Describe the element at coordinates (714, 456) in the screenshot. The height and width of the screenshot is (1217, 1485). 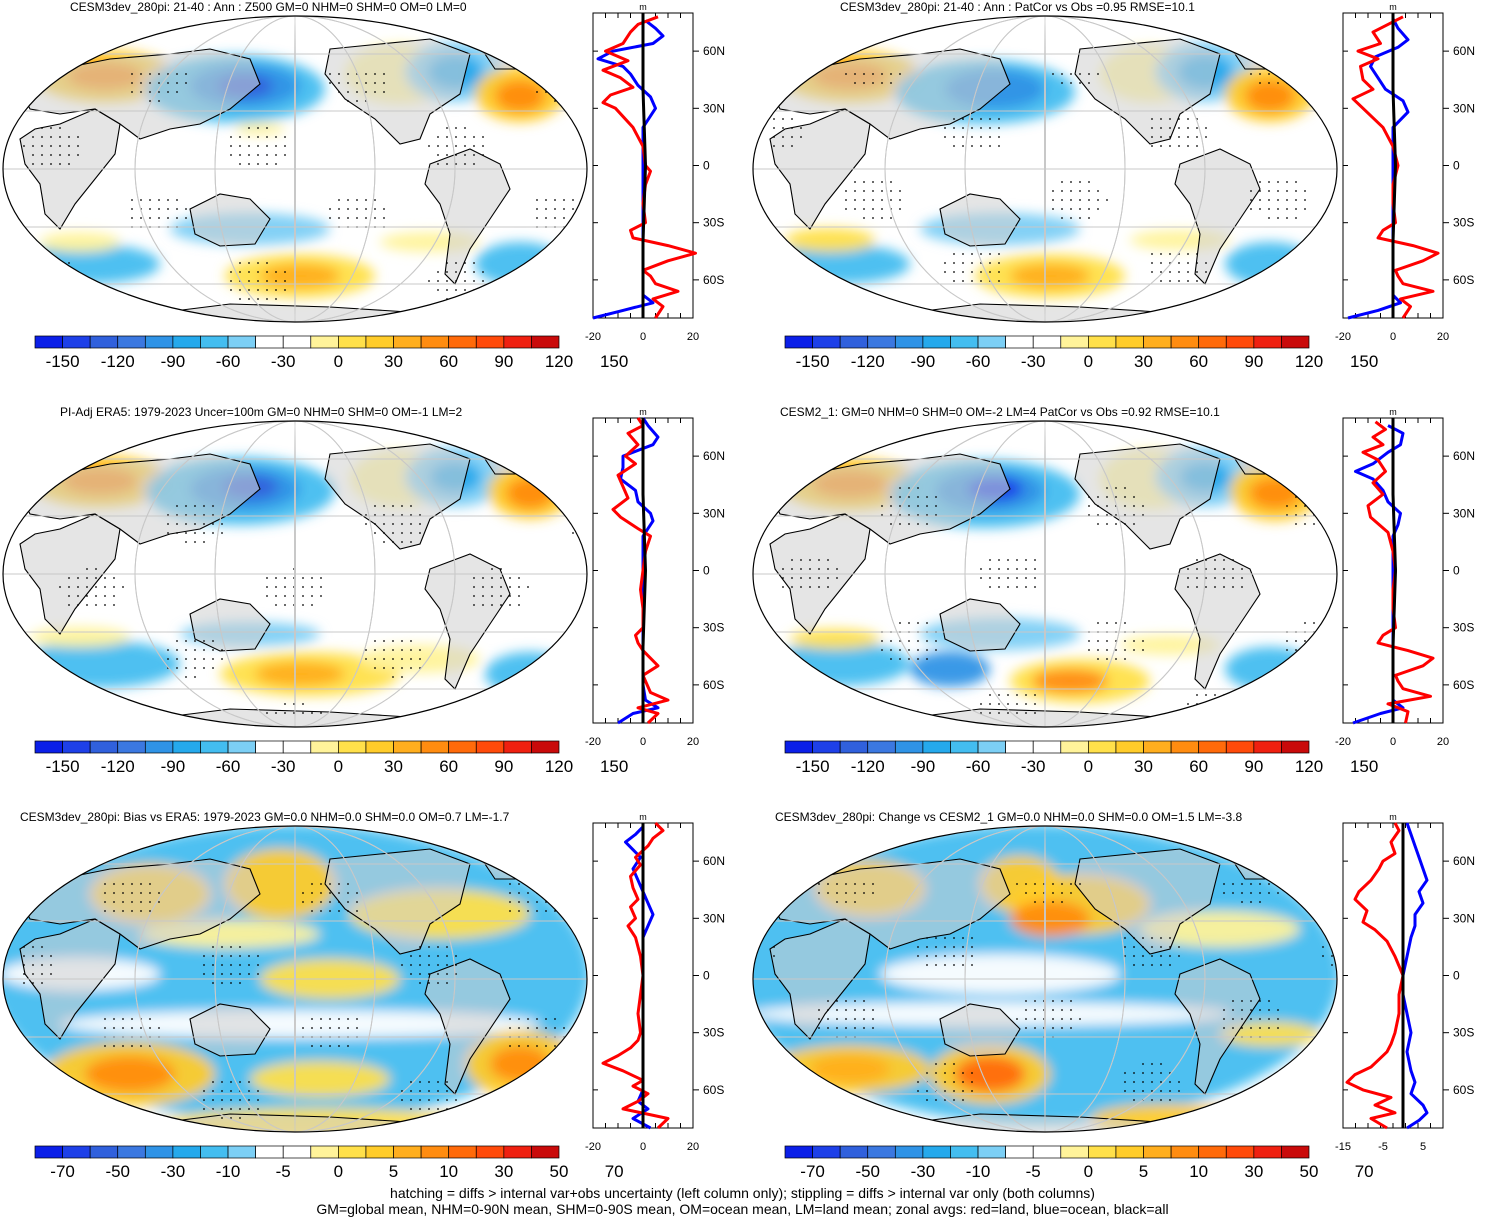
I see `lat-label: 60N` at that location.